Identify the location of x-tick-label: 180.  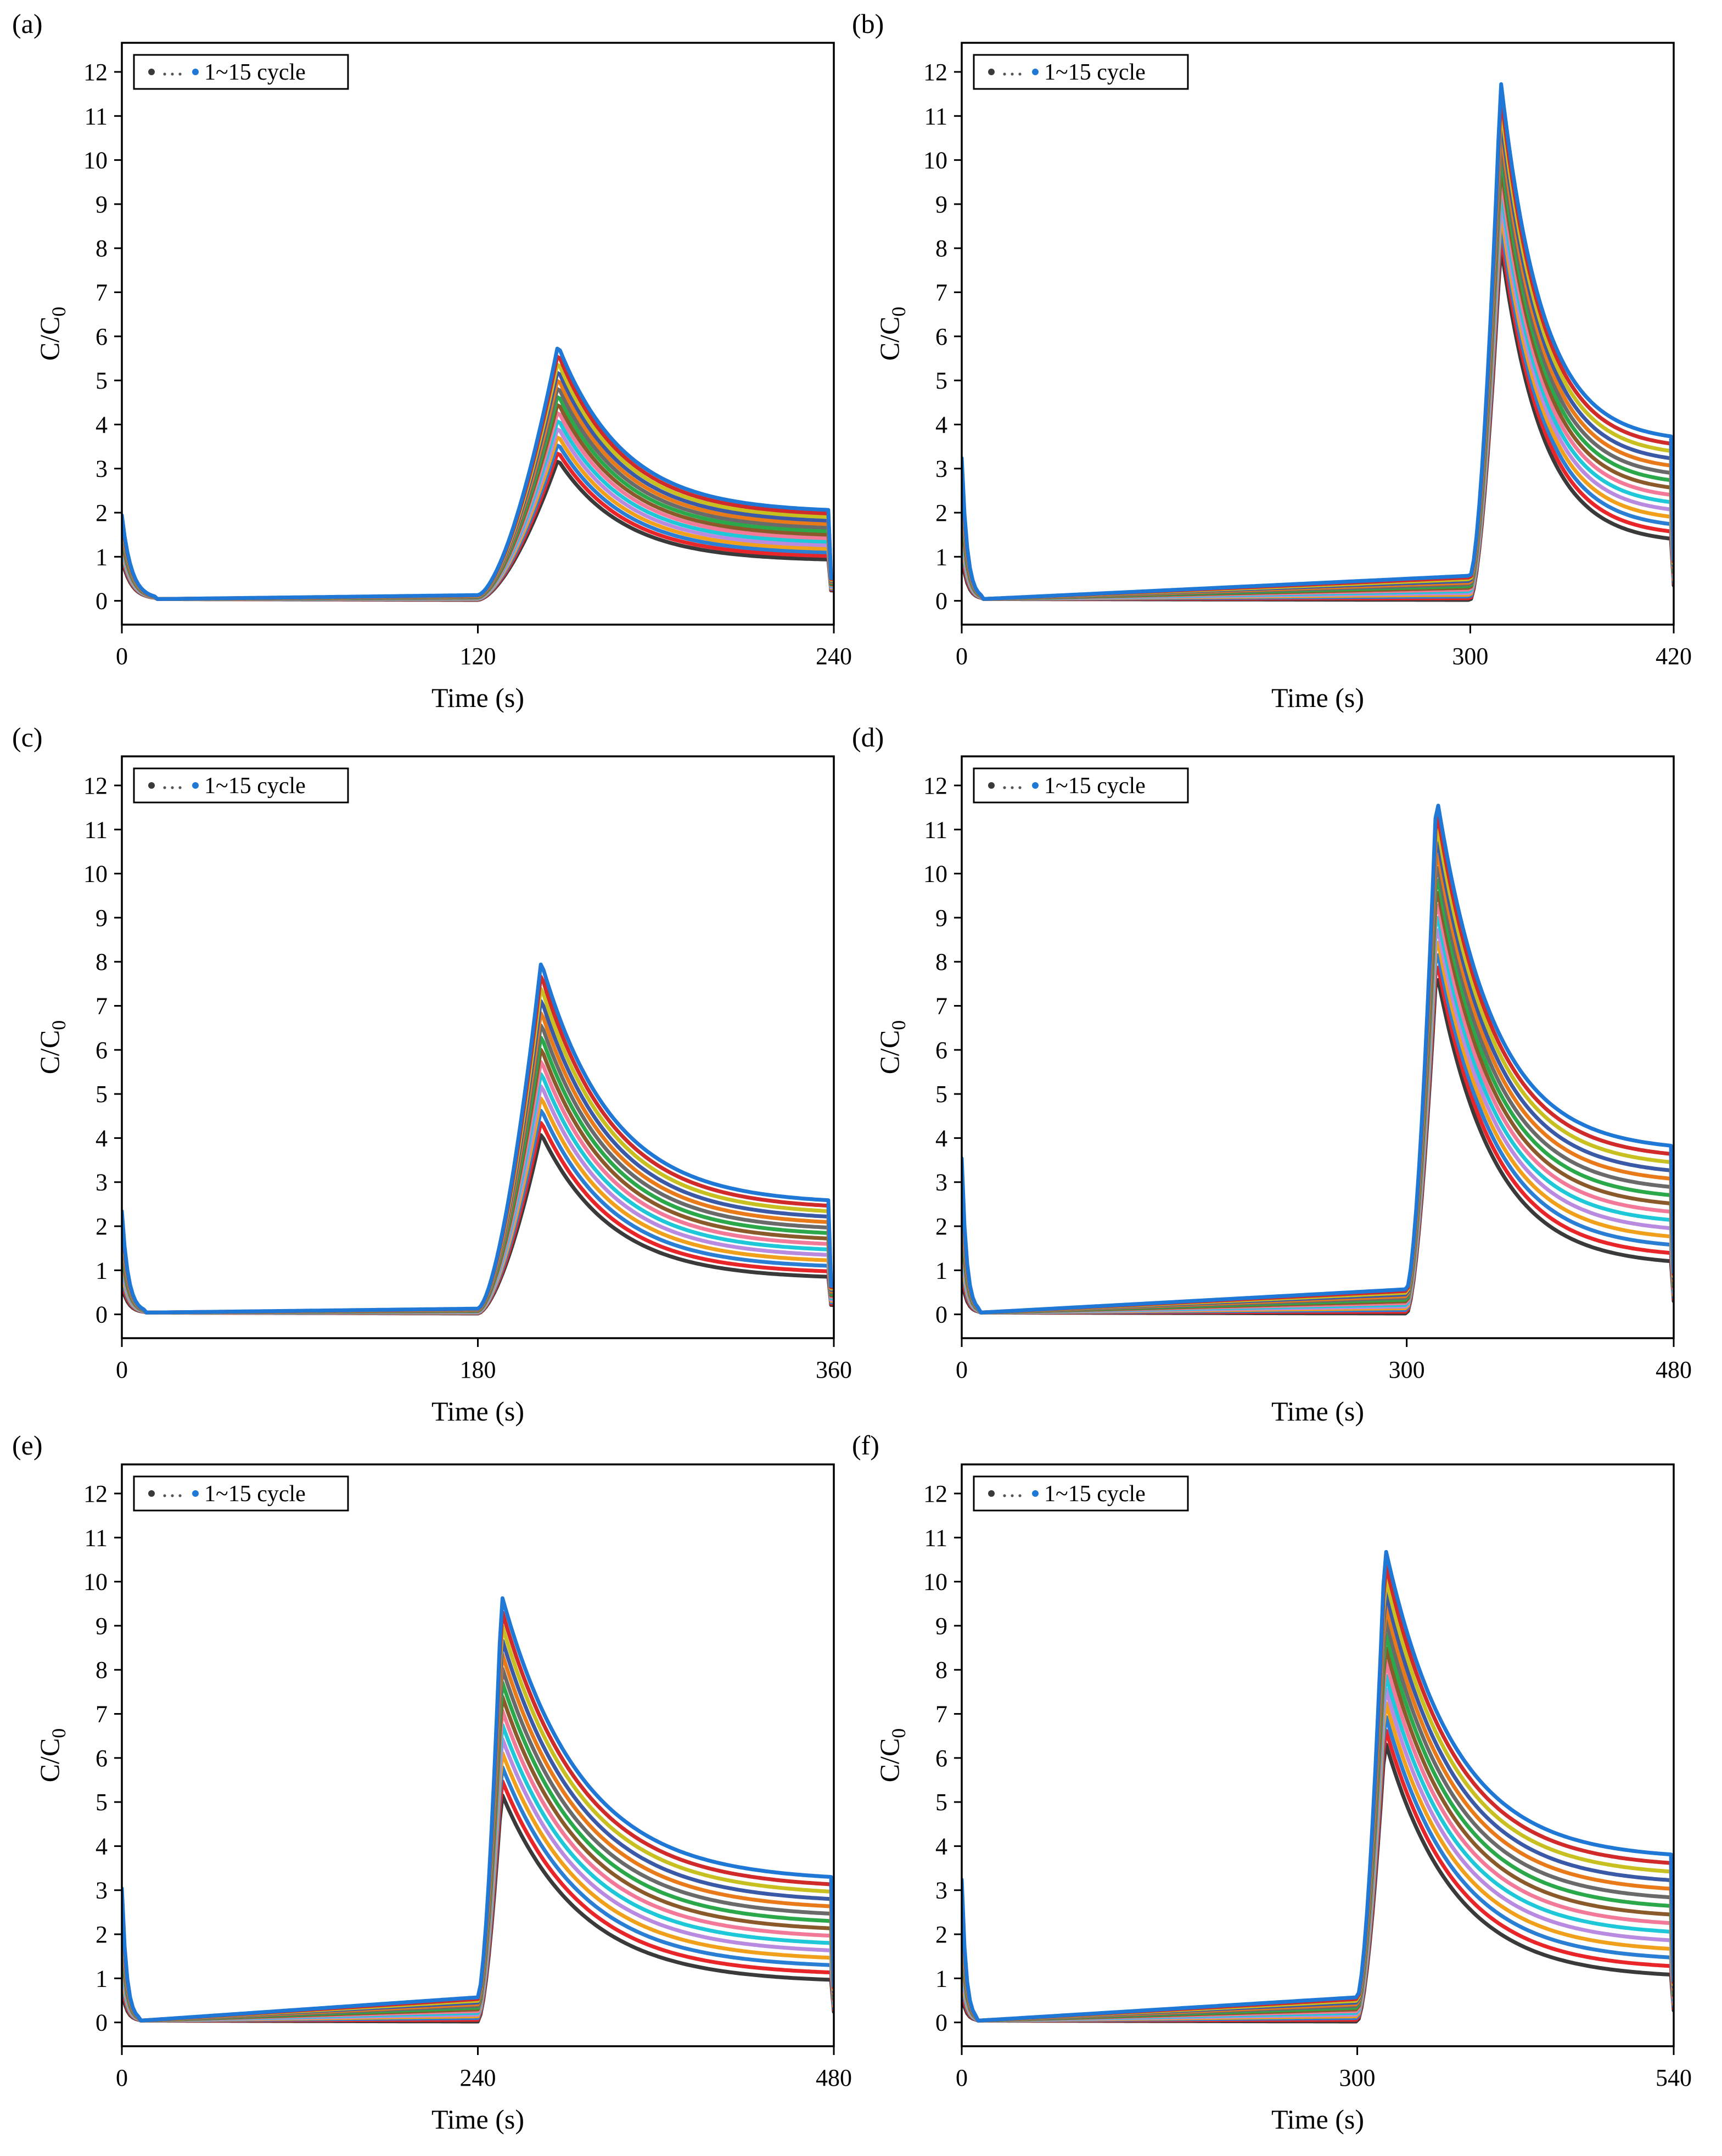
(478, 1369).